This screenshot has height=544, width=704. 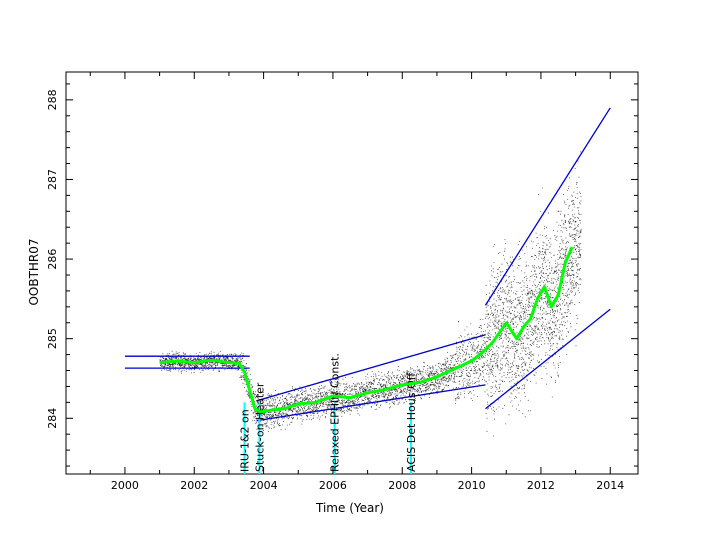 I want to click on x-tick-label: 2002, so click(x=194, y=485).